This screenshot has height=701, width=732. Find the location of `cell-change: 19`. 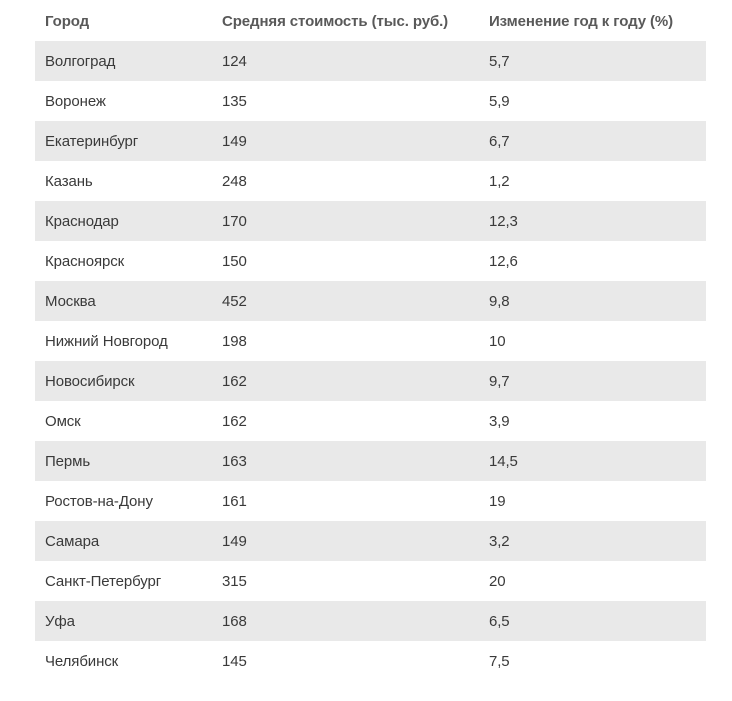

cell-change: 19 is located at coordinates (497, 501).